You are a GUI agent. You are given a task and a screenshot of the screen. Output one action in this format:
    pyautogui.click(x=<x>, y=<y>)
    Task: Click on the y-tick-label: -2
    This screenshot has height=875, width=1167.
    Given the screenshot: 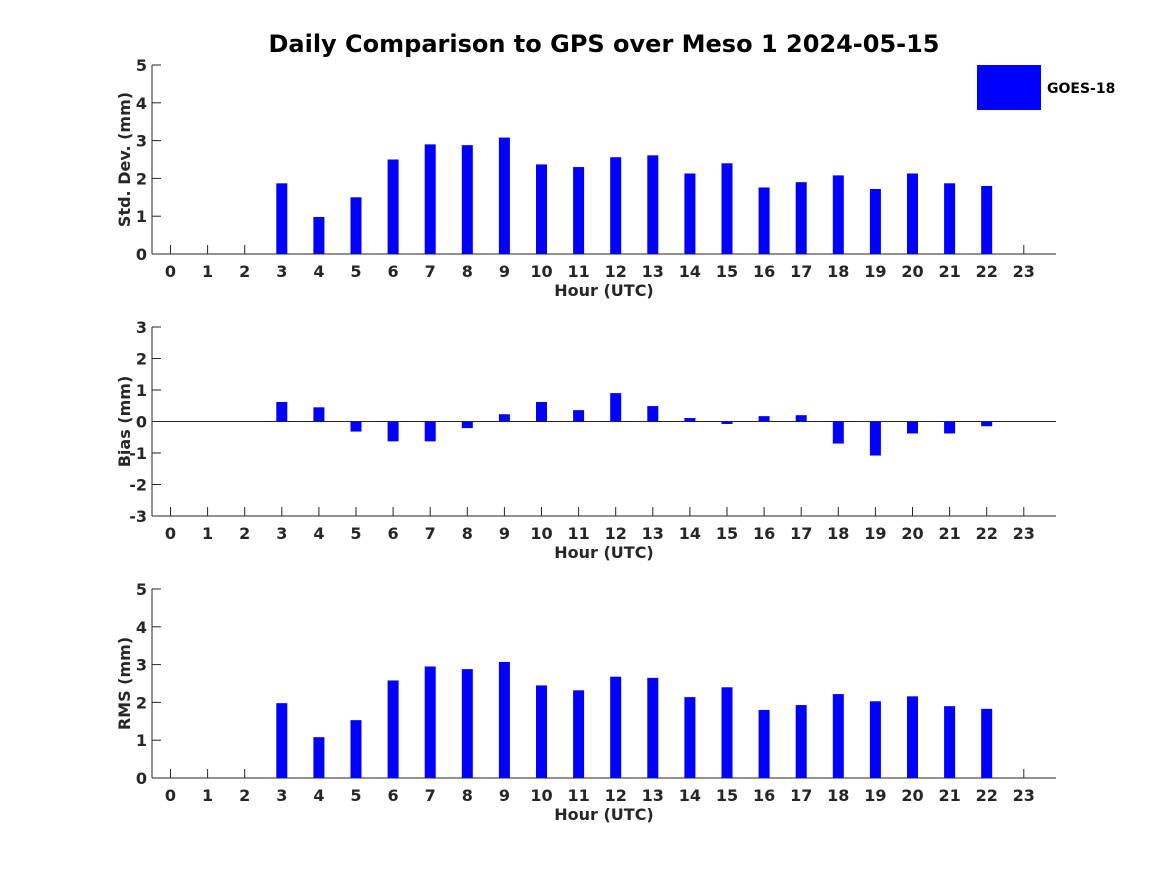 What is the action you would take?
    pyautogui.click(x=138, y=485)
    